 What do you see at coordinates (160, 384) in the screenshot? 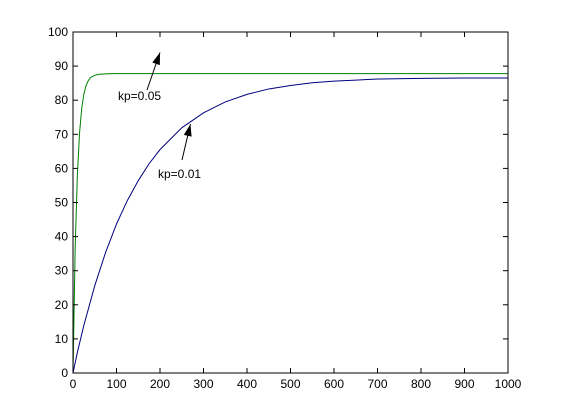
I see `x-tick-label: 200` at bounding box center [160, 384].